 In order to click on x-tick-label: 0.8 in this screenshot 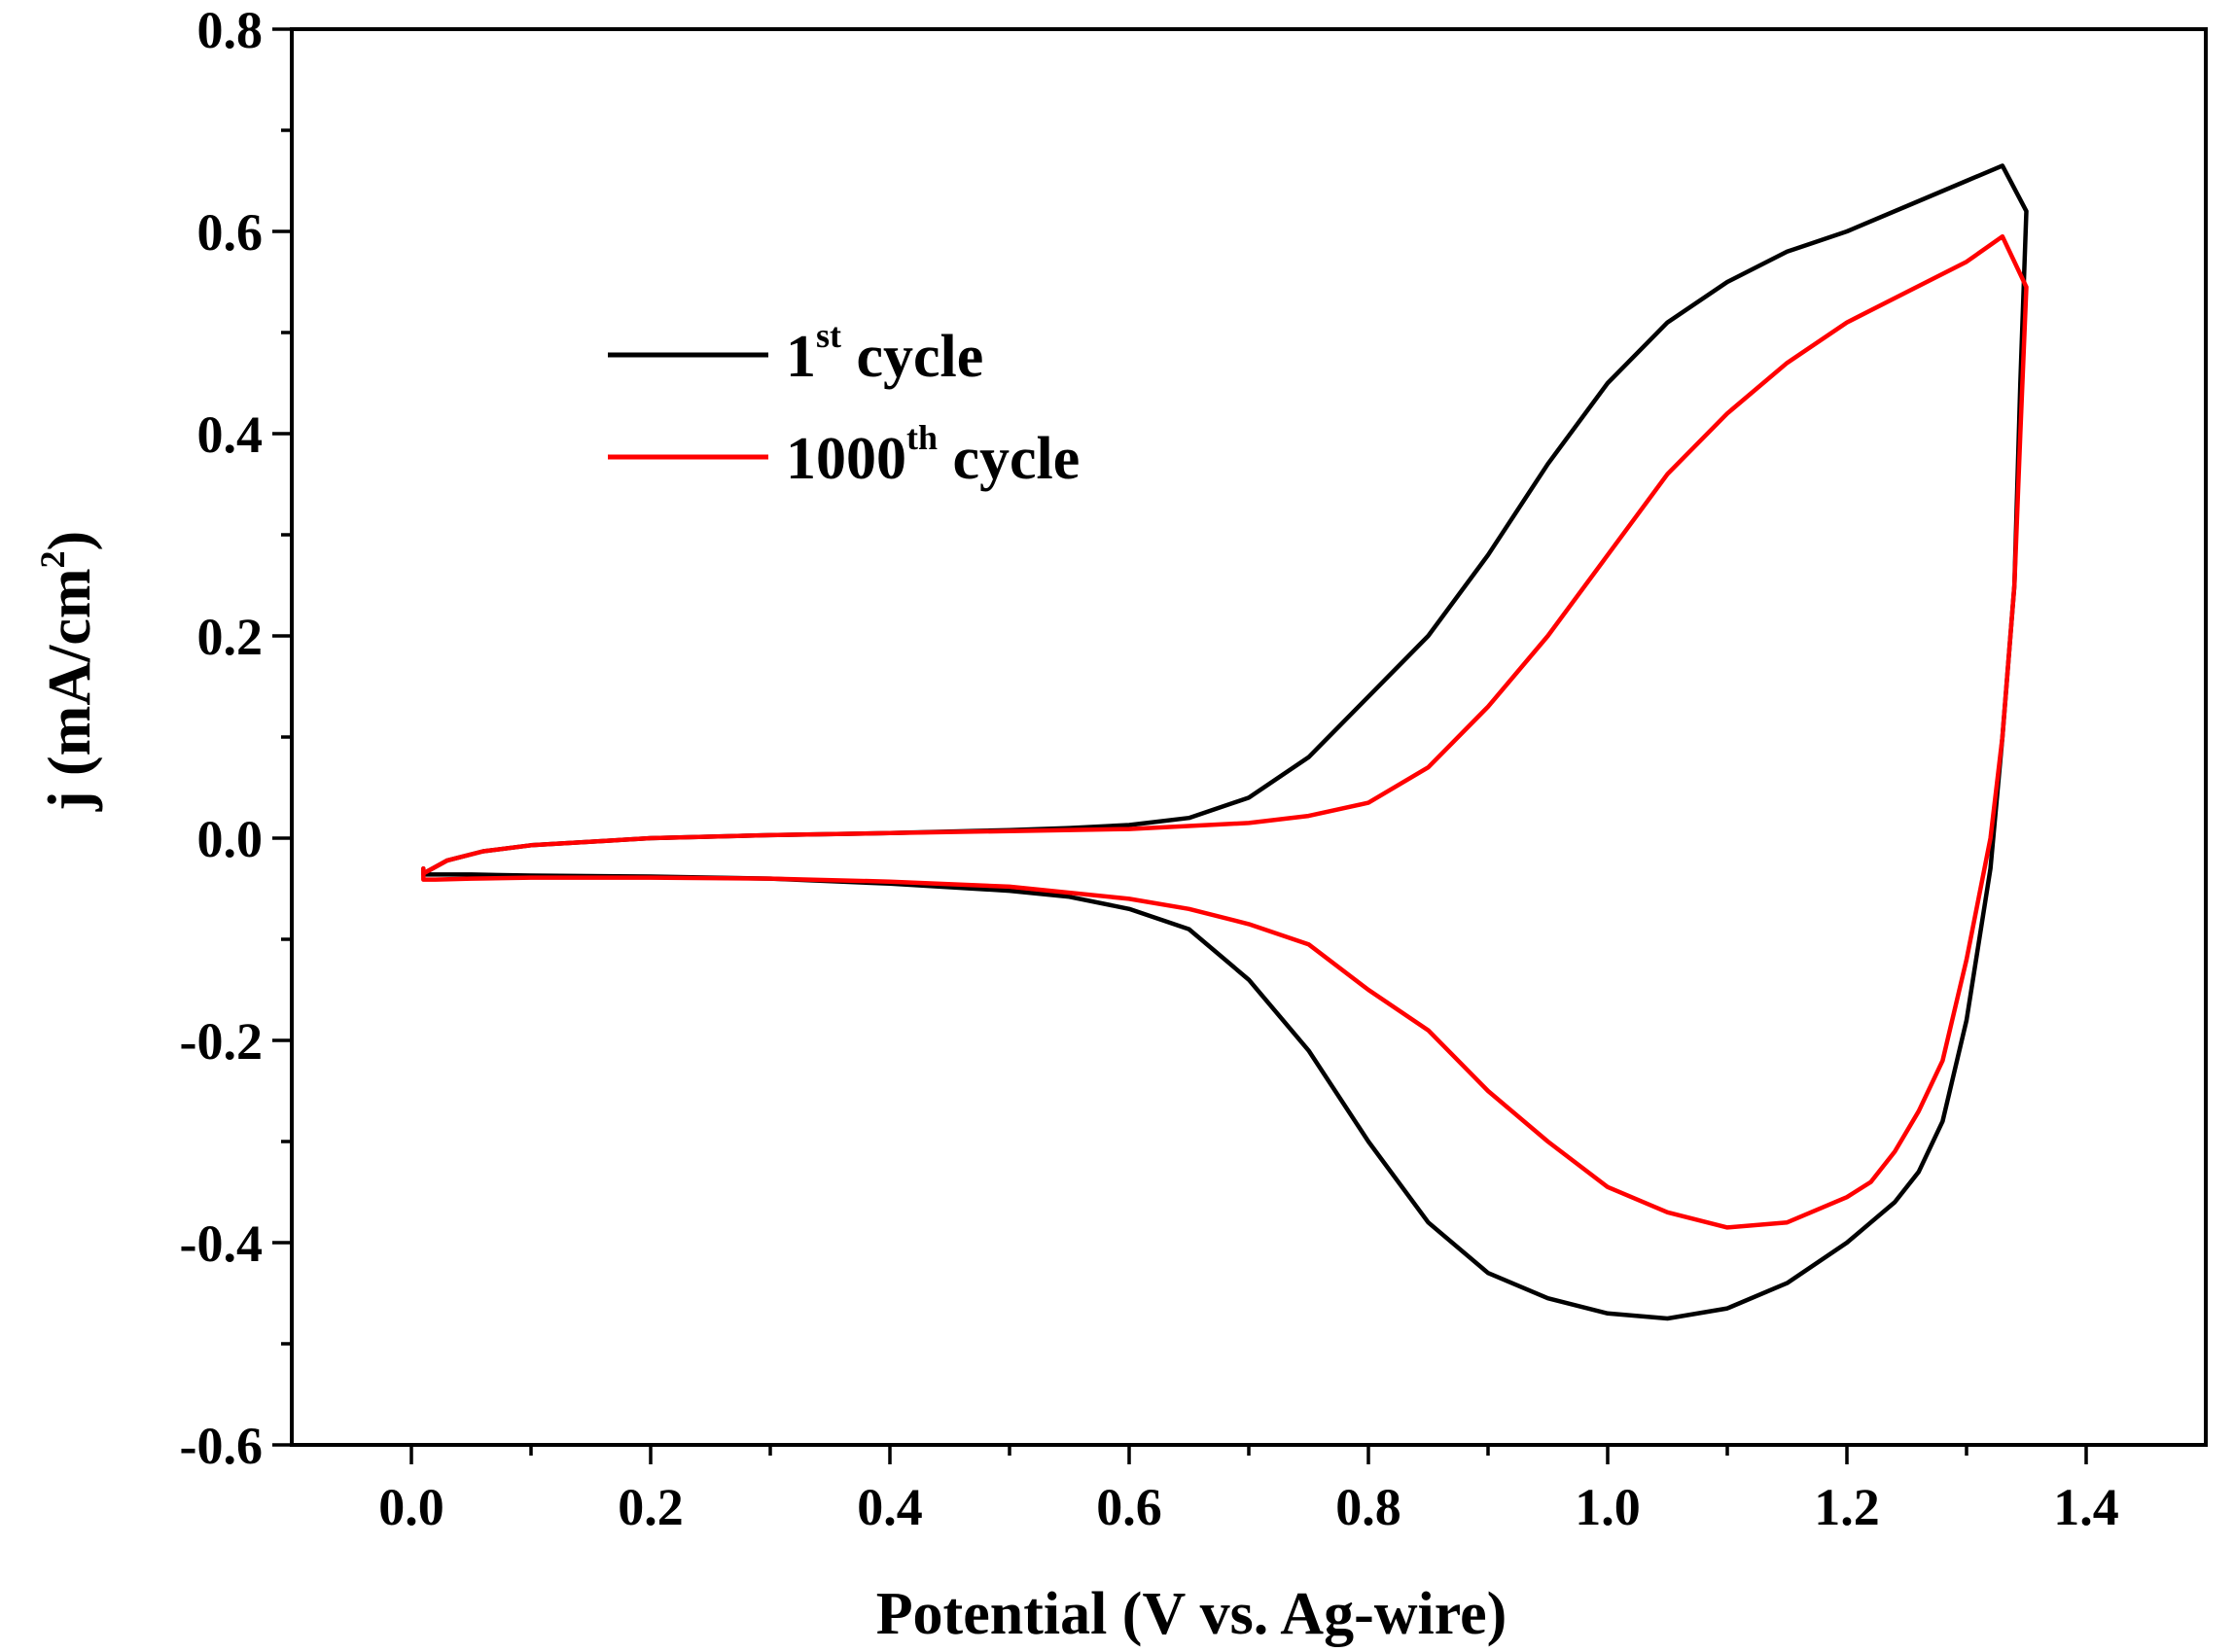, I will do `click(1368, 1507)`.